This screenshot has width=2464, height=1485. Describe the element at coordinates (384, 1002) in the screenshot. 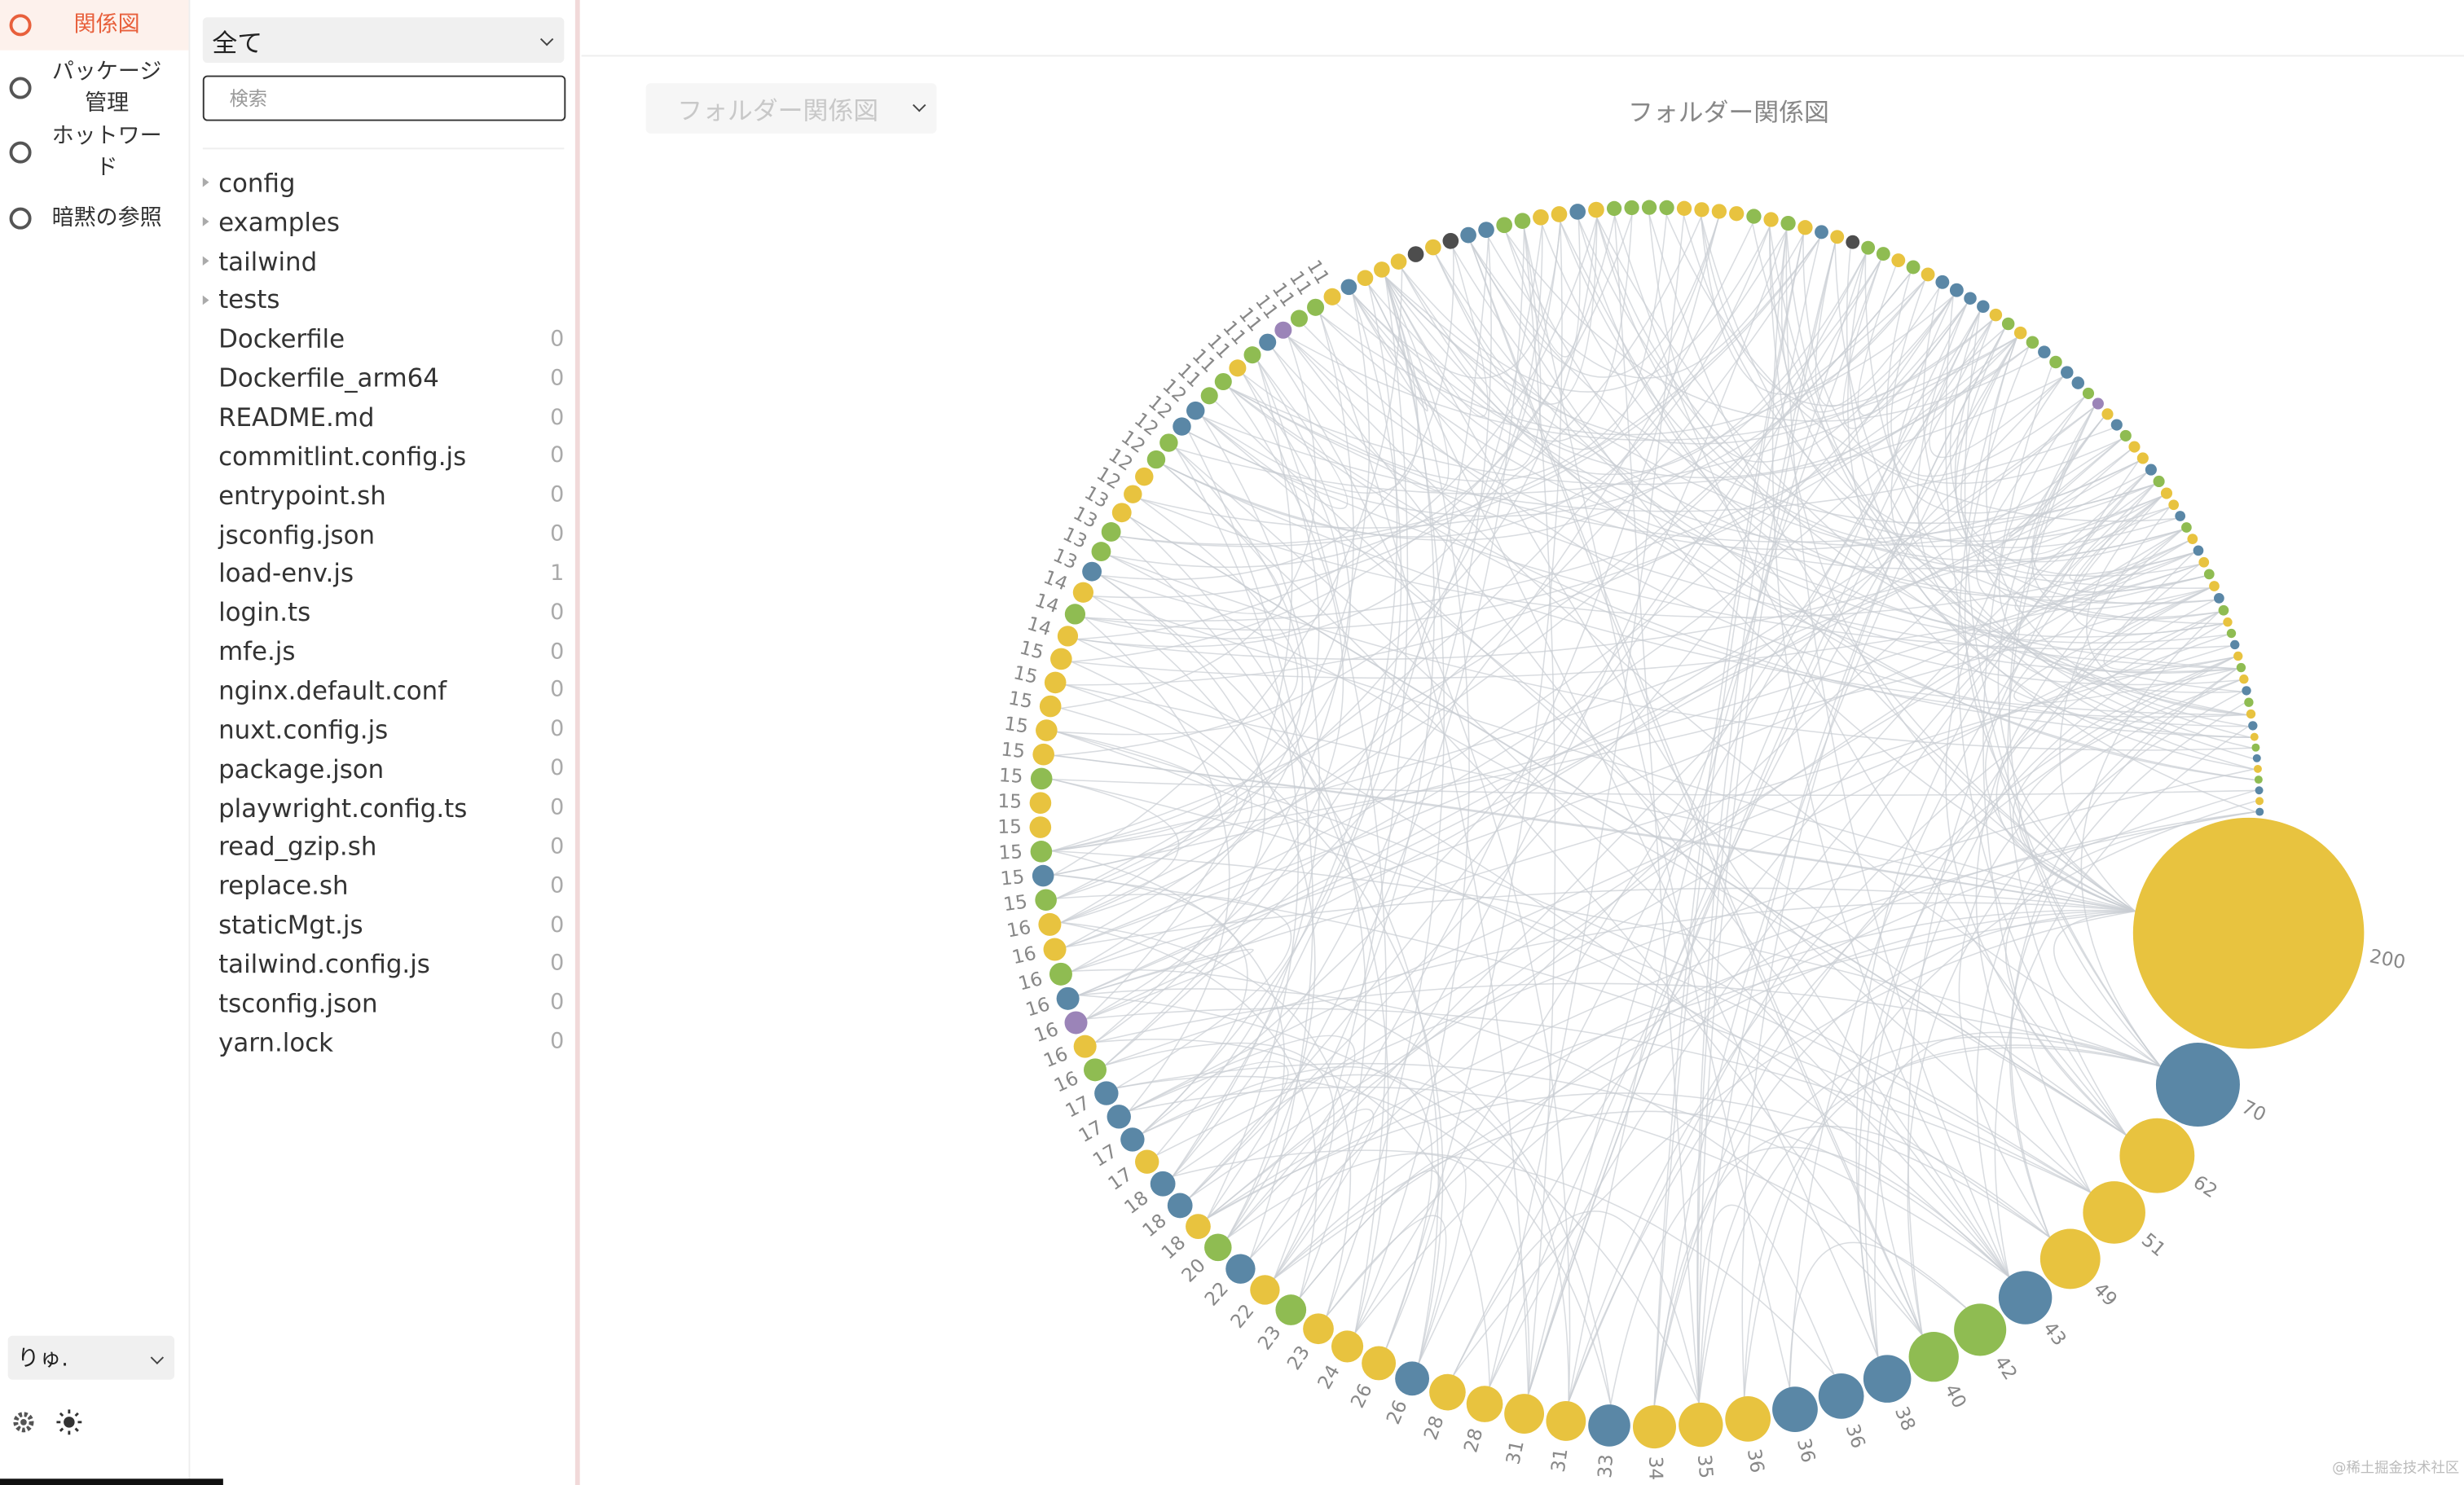

I see `file-row: tsconfig.json 0` at that location.